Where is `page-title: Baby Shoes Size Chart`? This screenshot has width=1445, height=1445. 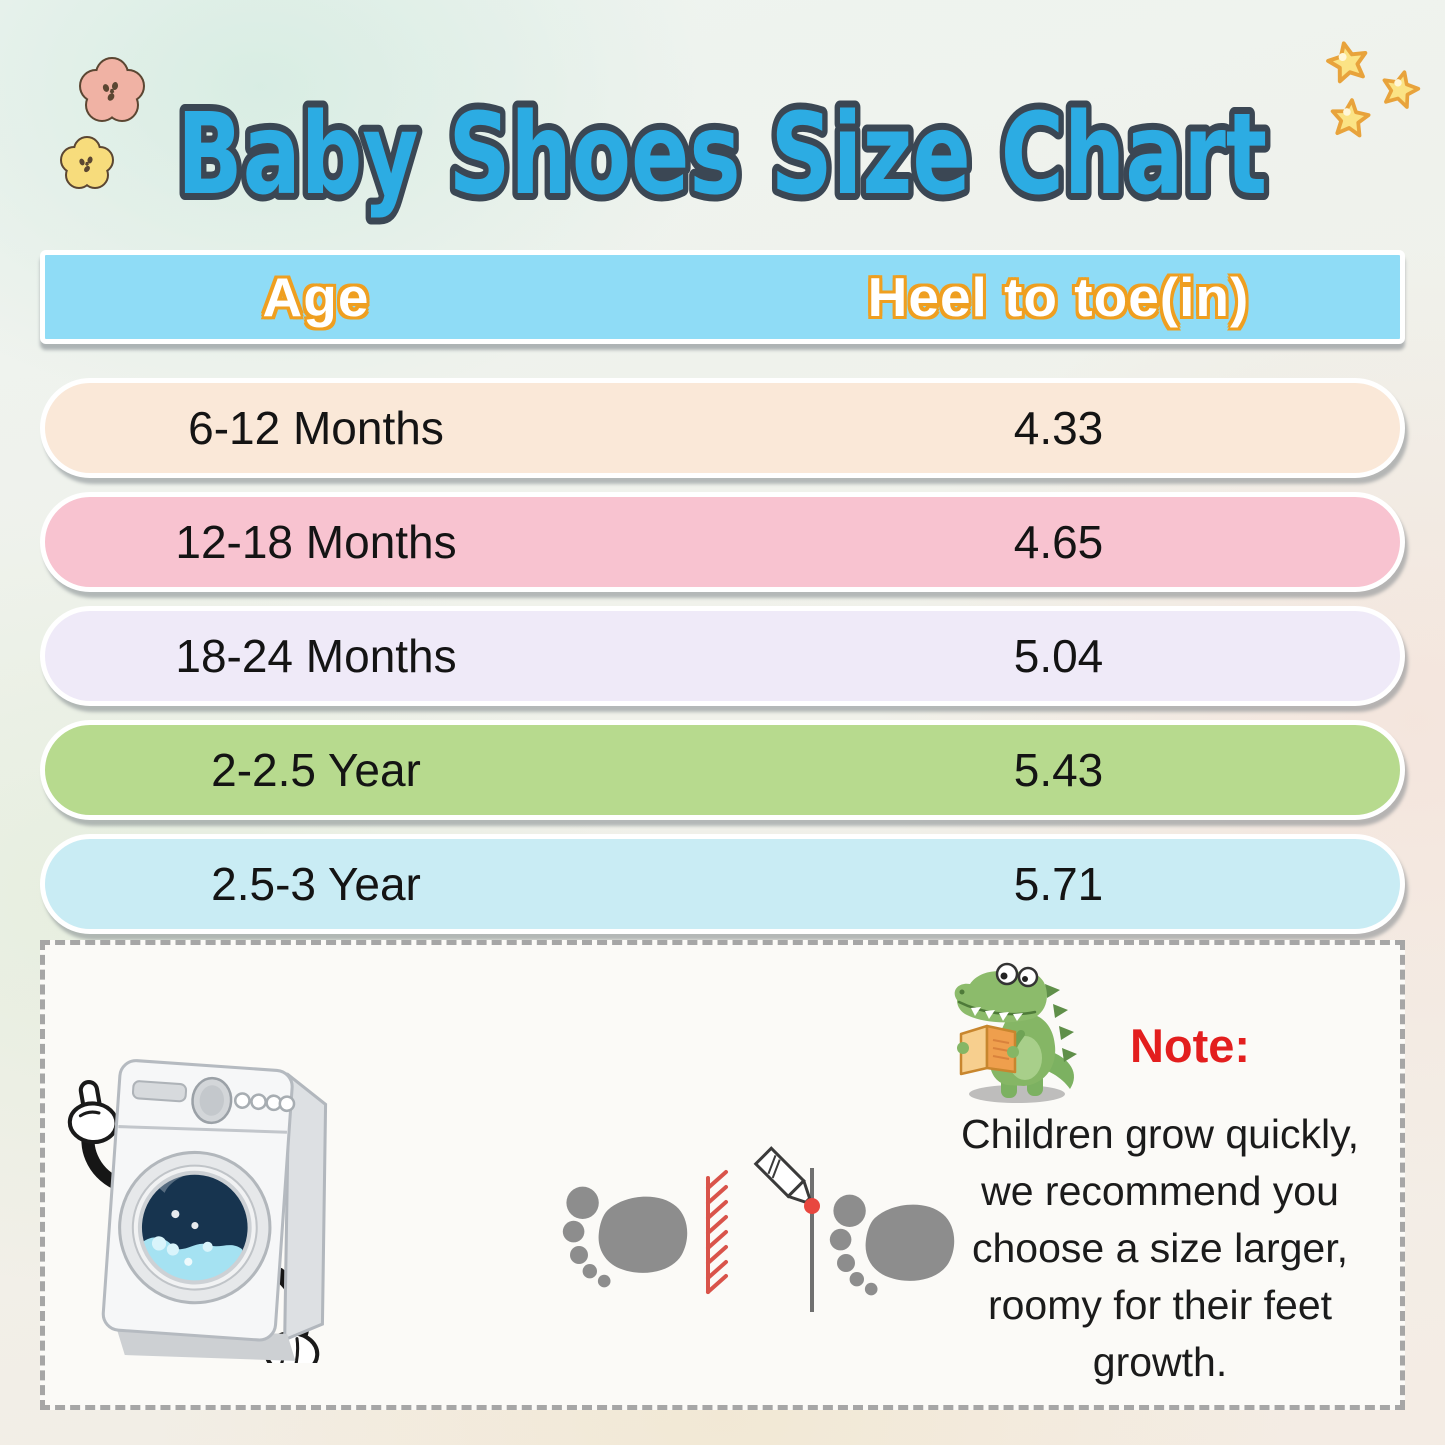 page-title: Baby Shoes Size Chart is located at coordinates (722, 155).